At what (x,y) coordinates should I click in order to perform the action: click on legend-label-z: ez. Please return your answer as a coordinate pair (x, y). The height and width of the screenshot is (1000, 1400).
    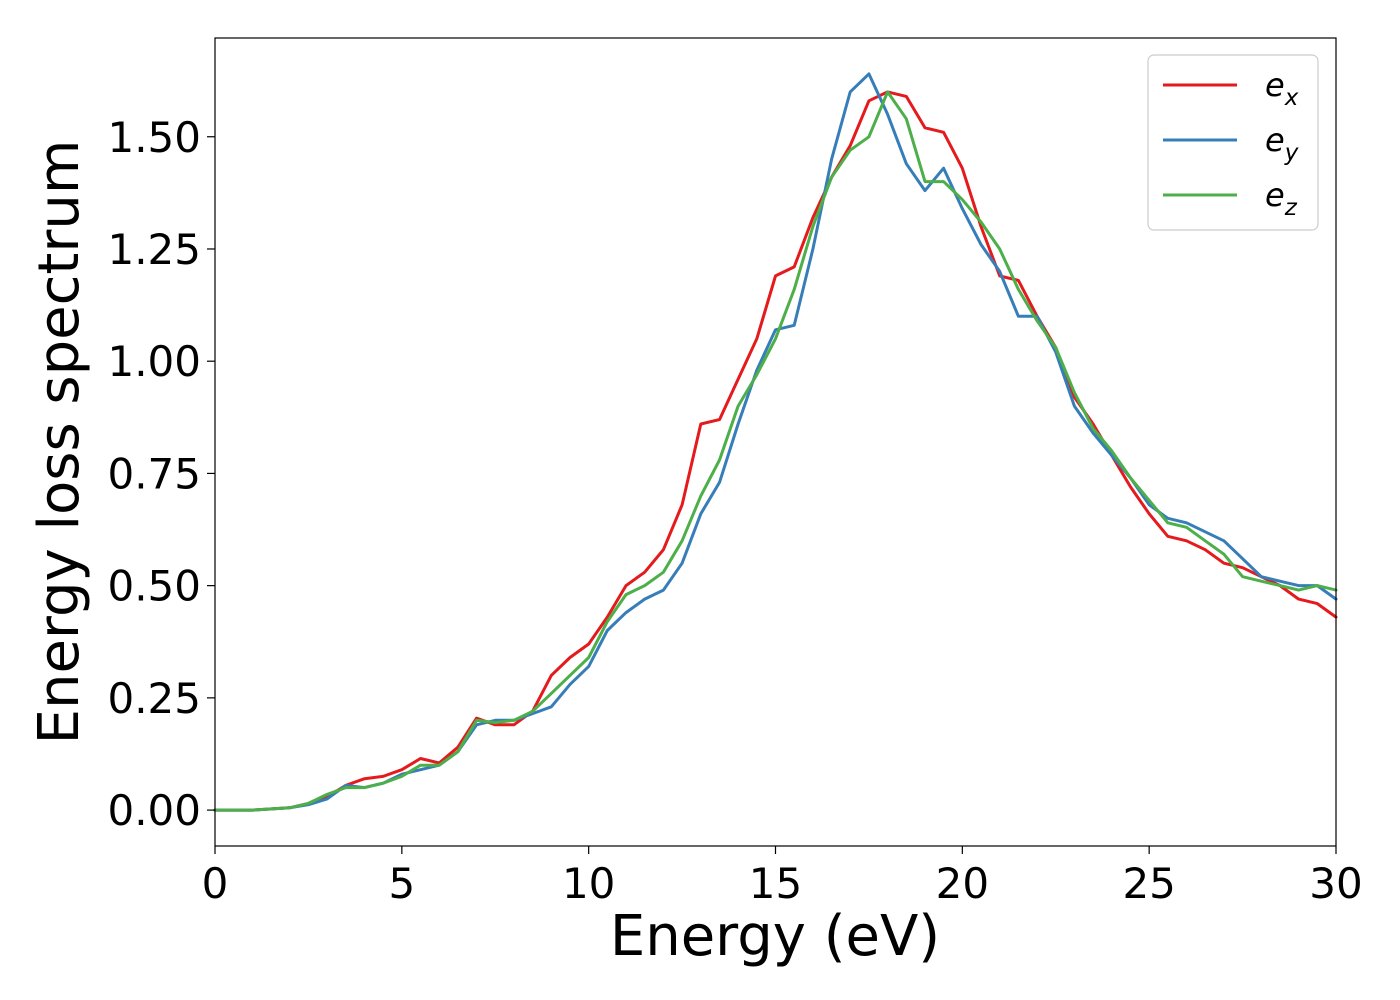
    Looking at the image, I should click on (1281, 198).